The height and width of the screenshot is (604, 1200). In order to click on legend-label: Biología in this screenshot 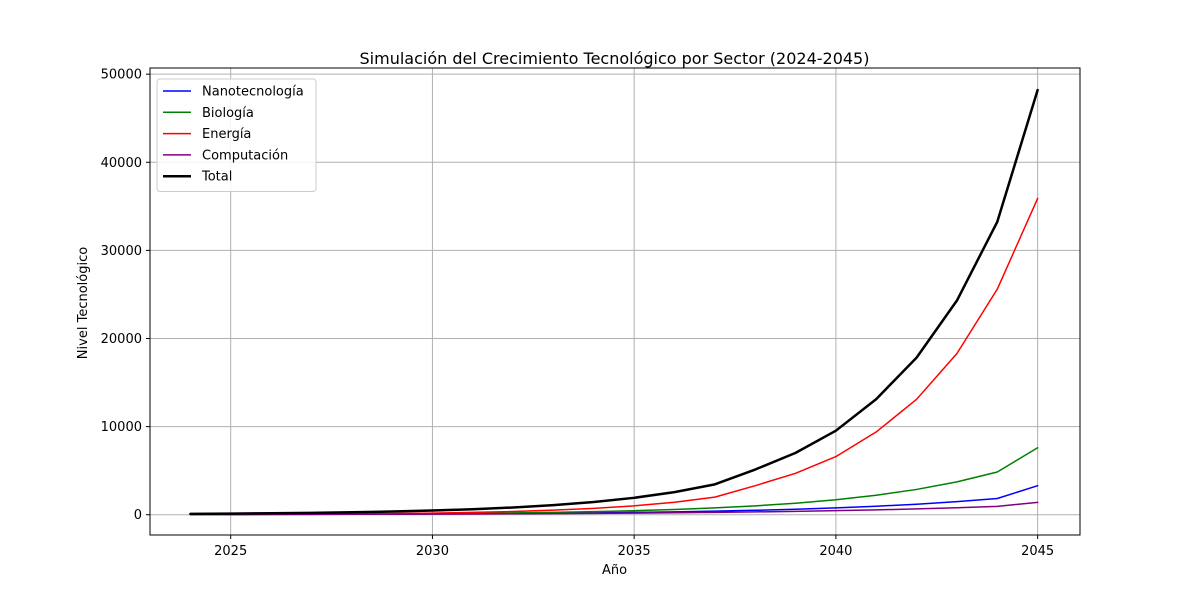, I will do `click(228, 113)`.